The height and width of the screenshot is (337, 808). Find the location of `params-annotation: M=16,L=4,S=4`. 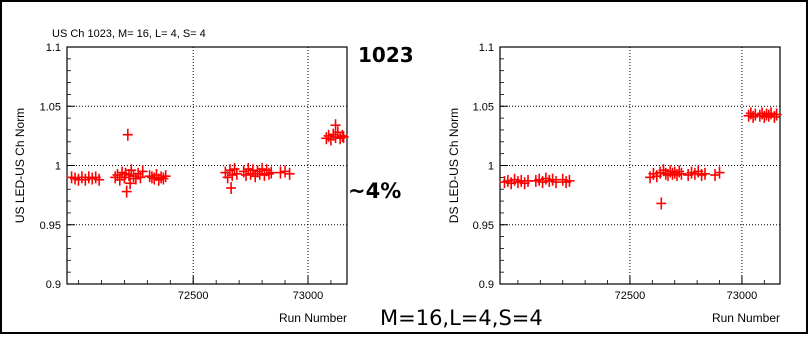

params-annotation: M=16,L=4,S=4 is located at coordinates (461, 318).